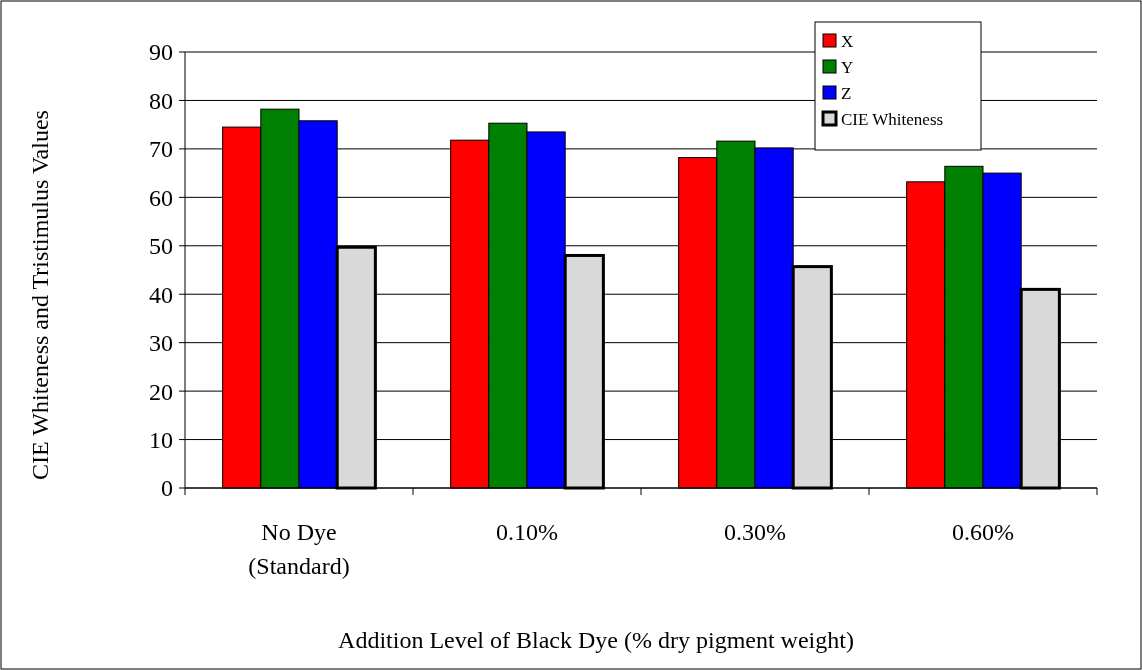 This screenshot has width=1142, height=670. Describe the element at coordinates (161, 391) in the screenshot. I see `y-tick-label: 20` at that location.